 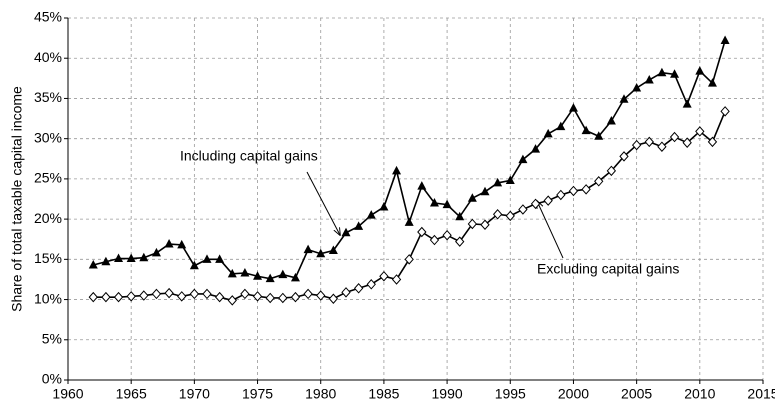 I want to click on y-tick-label: 30%, so click(x=48, y=137).